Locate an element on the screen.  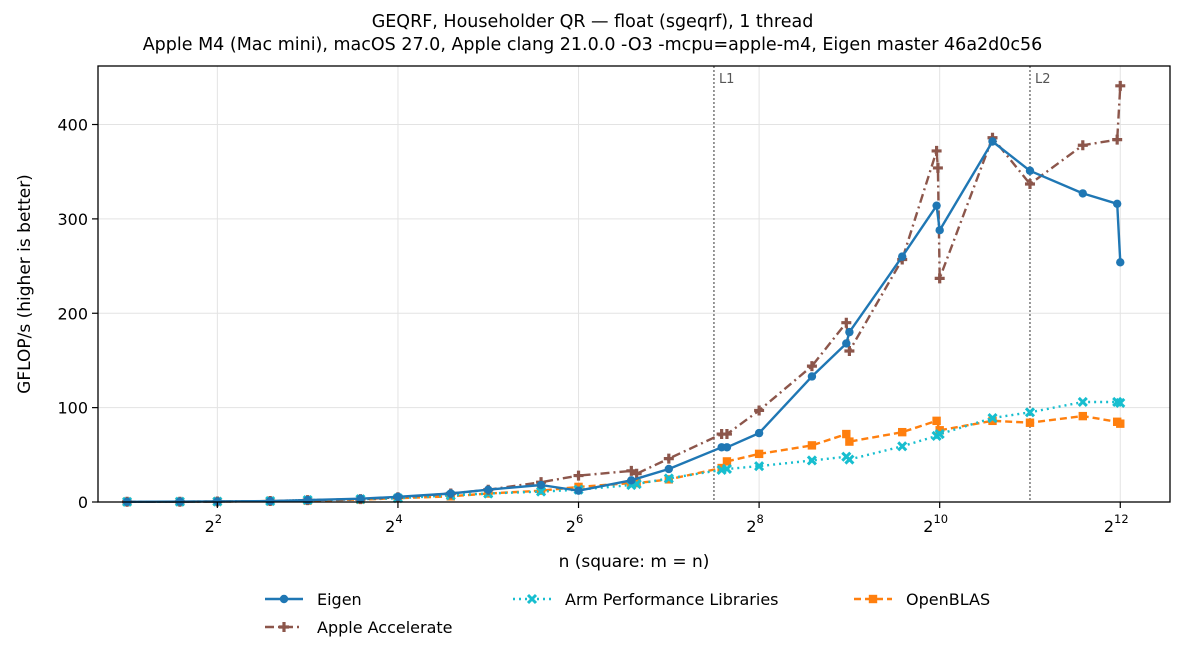
y-axis-label: GFLOP/s (higher is better) is located at coordinates (25, 284).